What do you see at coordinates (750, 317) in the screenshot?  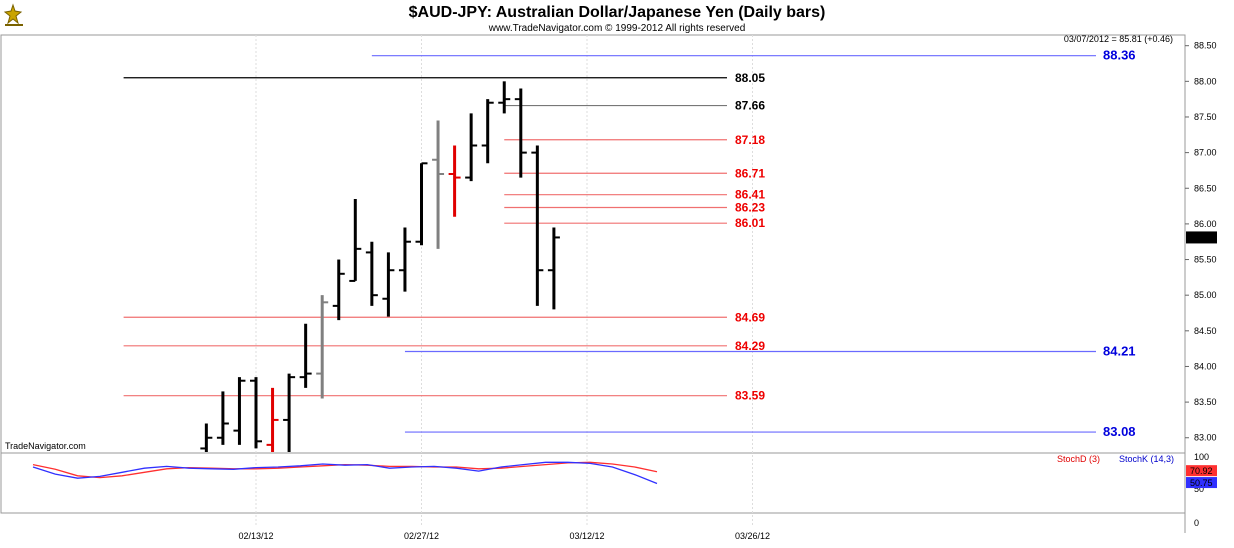 I see `level-label: 84.69` at bounding box center [750, 317].